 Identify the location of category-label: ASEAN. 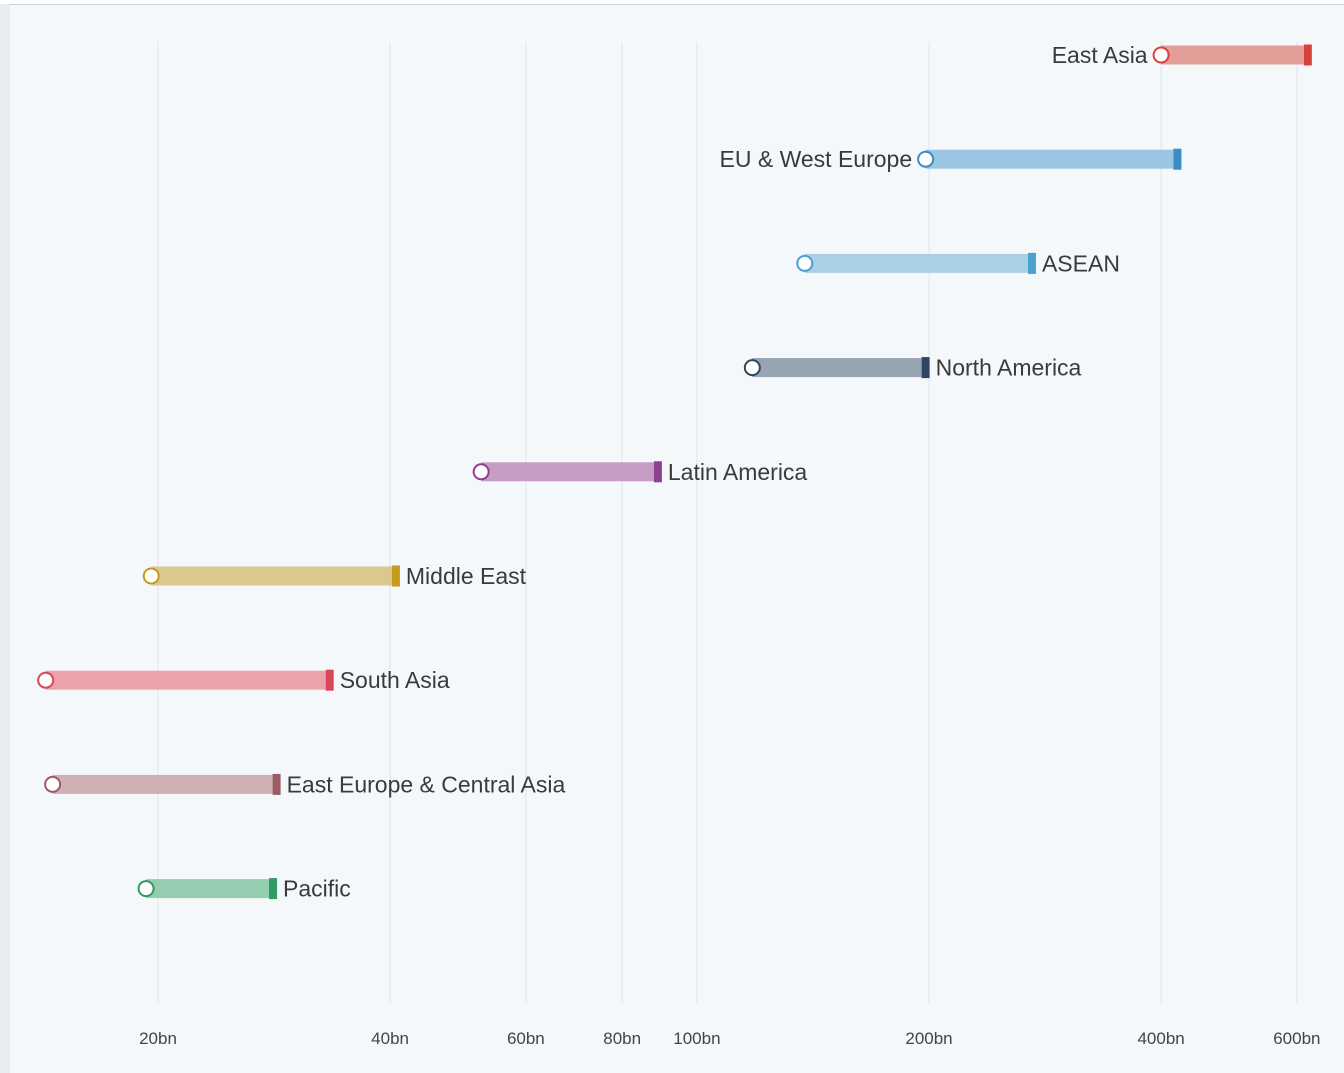
(1081, 263).